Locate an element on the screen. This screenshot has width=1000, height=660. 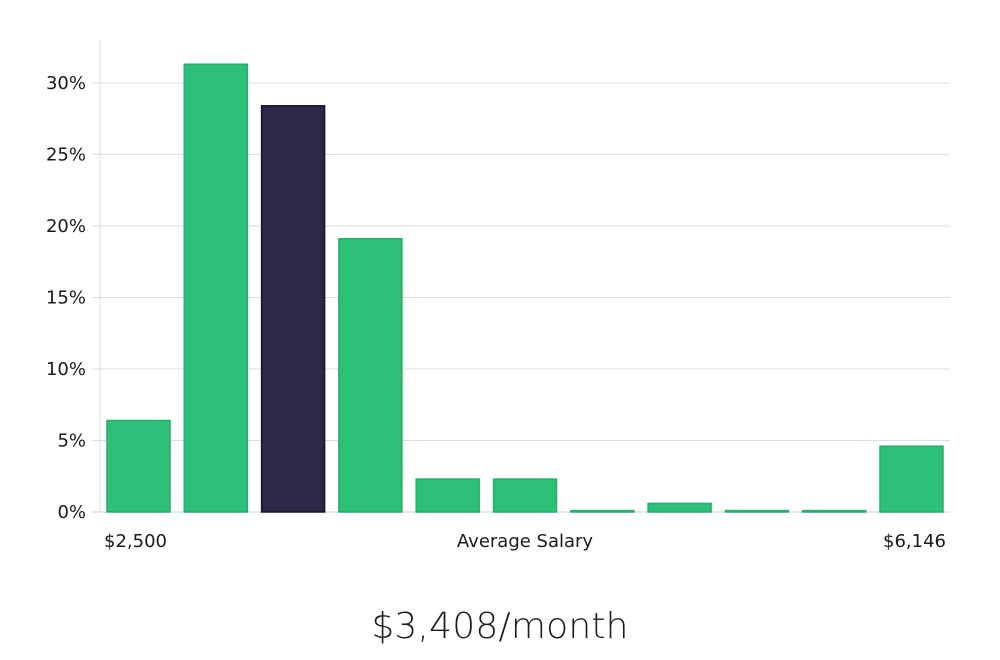
y-tick-label: 20% is located at coordinates (66, 226).